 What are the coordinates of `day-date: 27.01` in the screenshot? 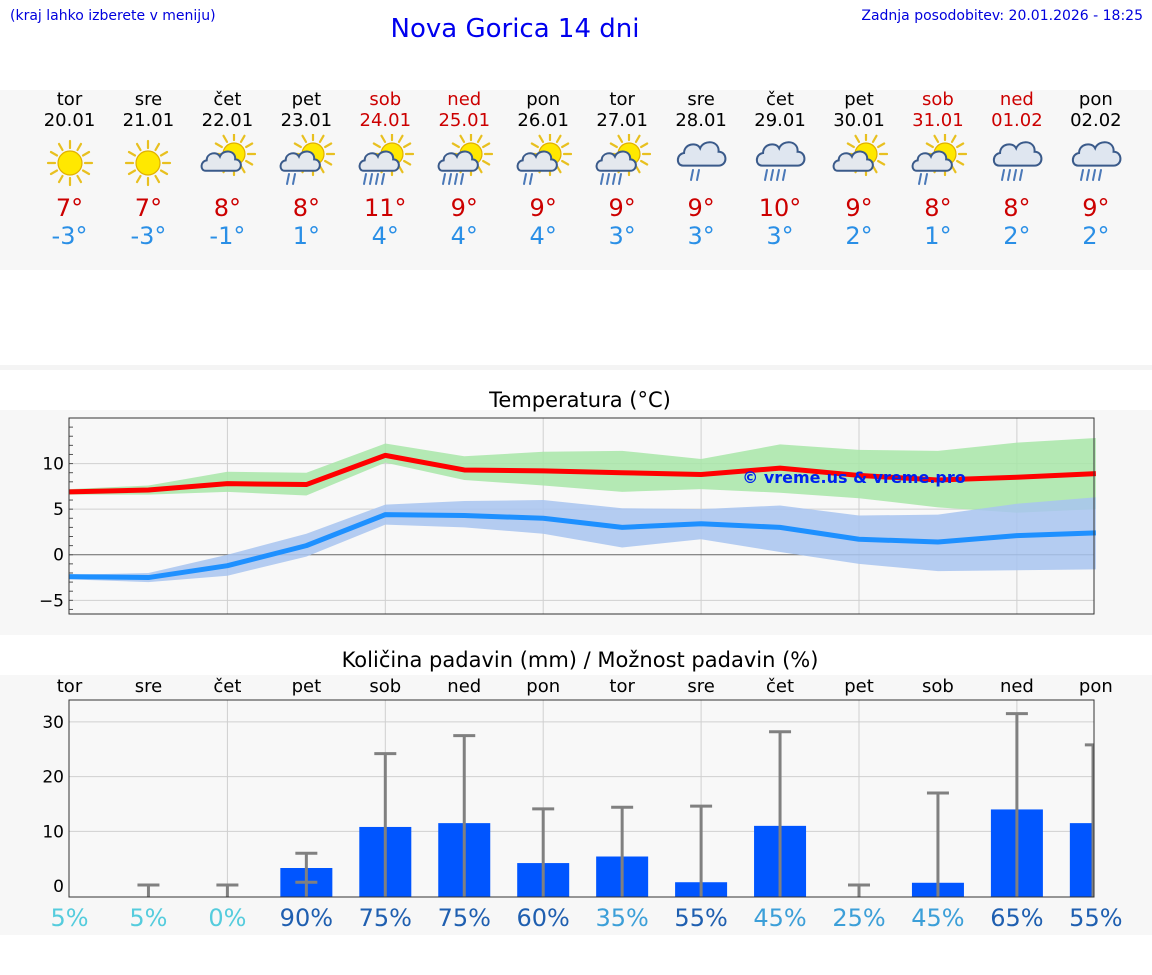 It's located at (622, 120).